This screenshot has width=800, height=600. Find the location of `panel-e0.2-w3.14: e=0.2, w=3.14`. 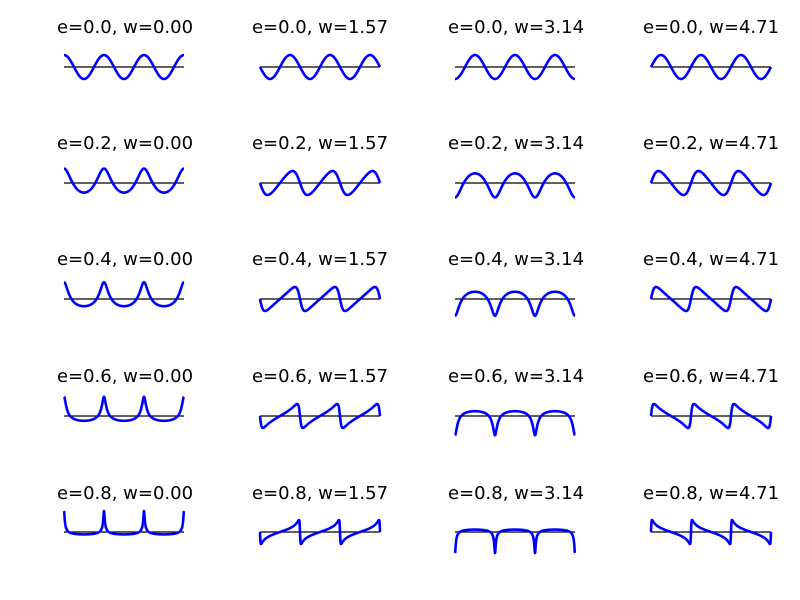

panel-e0.2-w3.14: e=0.2, w=3.14 is located at coordinates (516, 166).